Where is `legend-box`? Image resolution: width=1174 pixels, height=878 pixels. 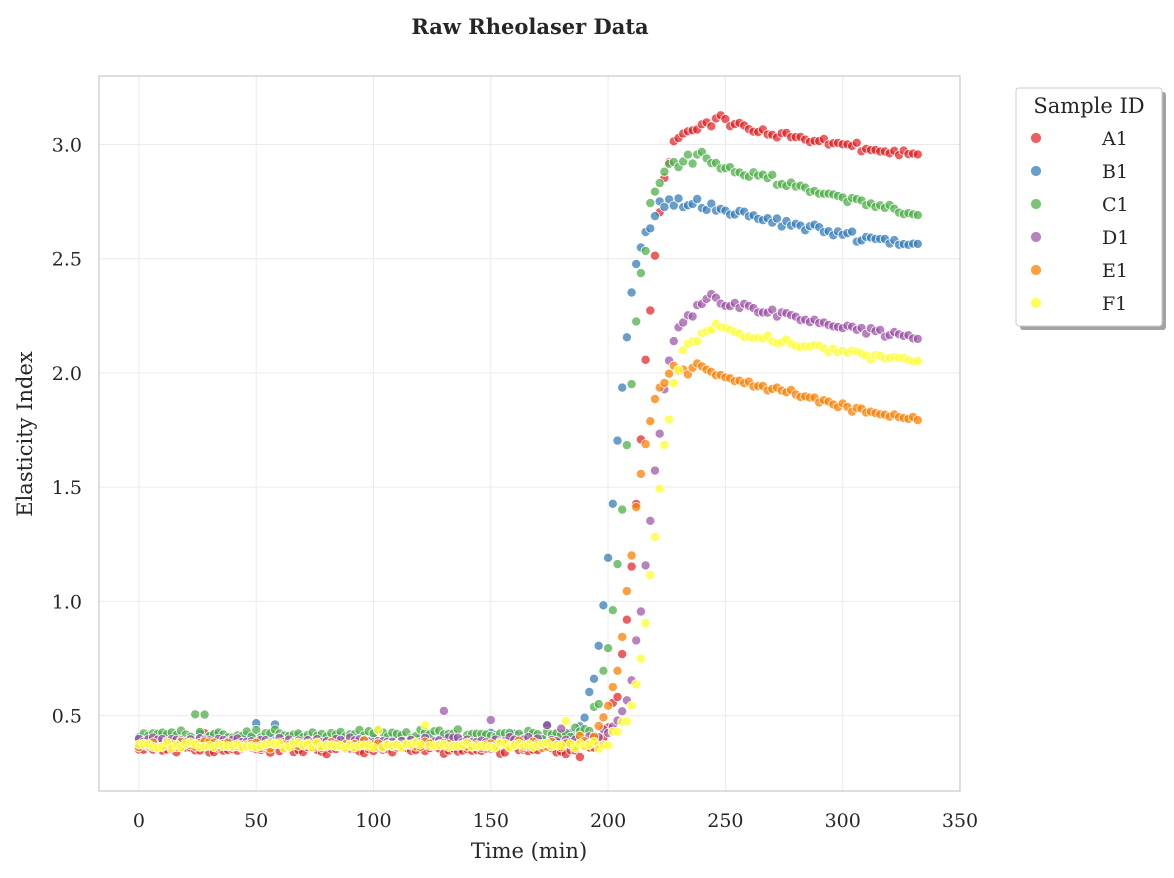 legend-box is located at coordinates (1089, 207).